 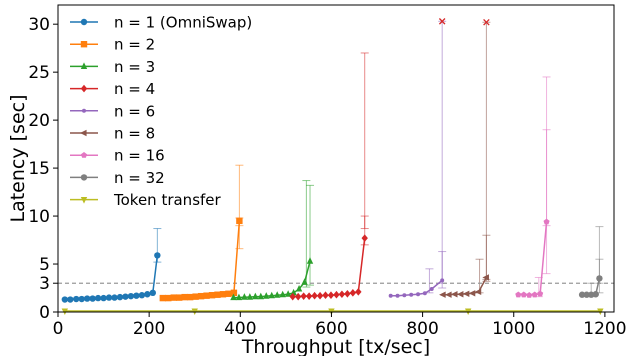 I want to click on legend-label: n = 1 (OmniSwap), so click(x=183, y=23).